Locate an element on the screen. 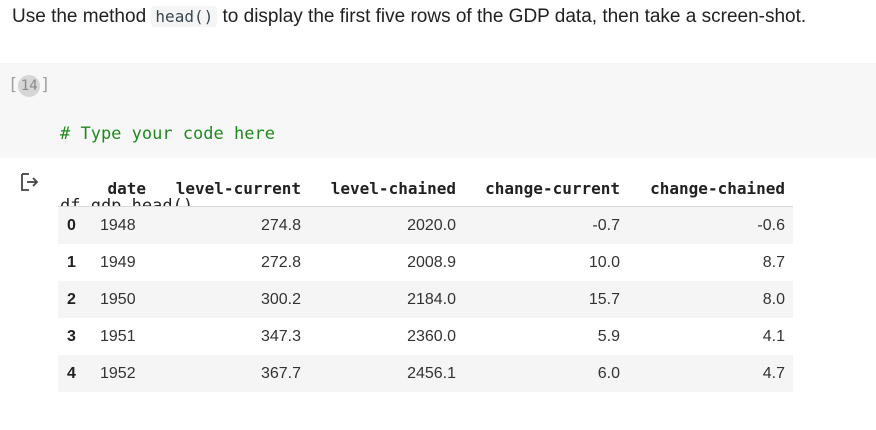 Image resolution: width=876 pixels, height=430 pixels. cell-level-chained: 2360.0 is located at coordinates (431, 336).